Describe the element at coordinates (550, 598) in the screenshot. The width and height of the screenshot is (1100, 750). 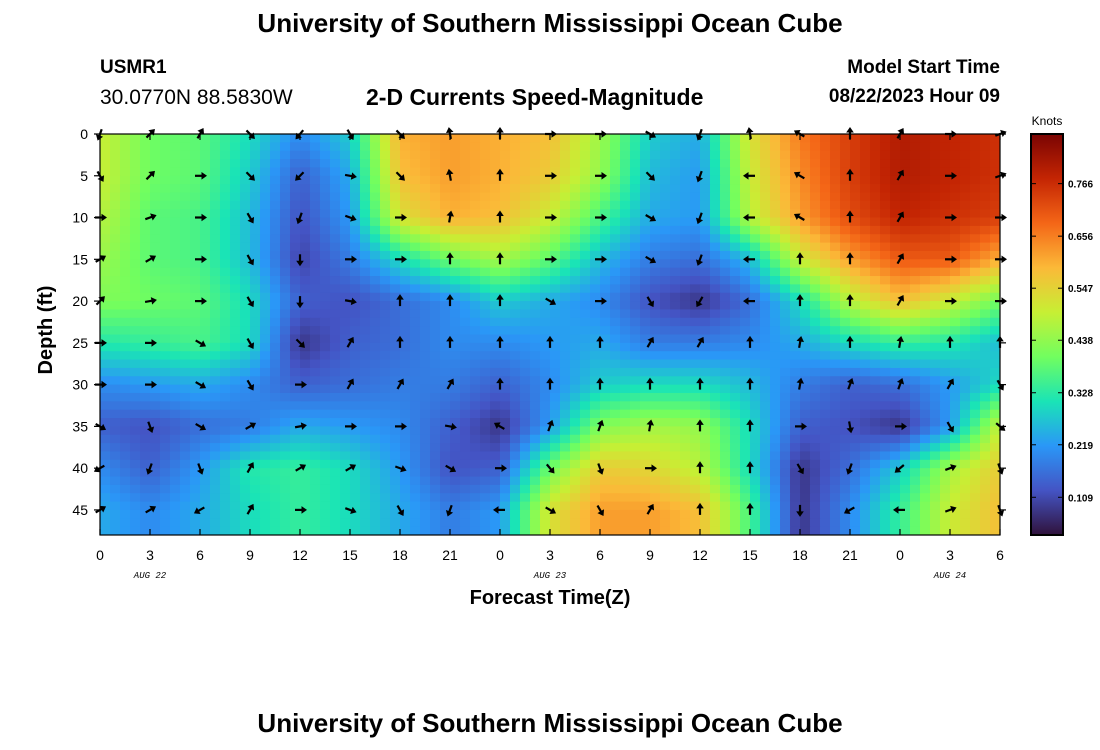
I see `x-axis-label: Forecast Time(Z)` at that location.